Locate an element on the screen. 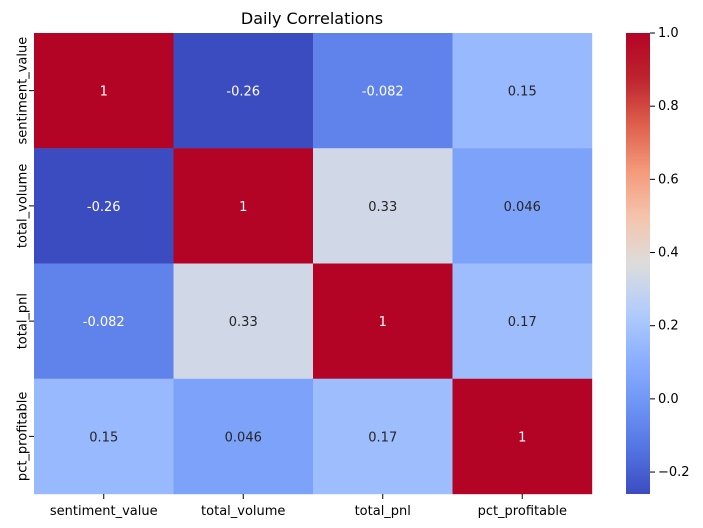 This screenshot has width=703, height=528. colorbar-tick-label: 0.4 is located at coordinates (668, 253).